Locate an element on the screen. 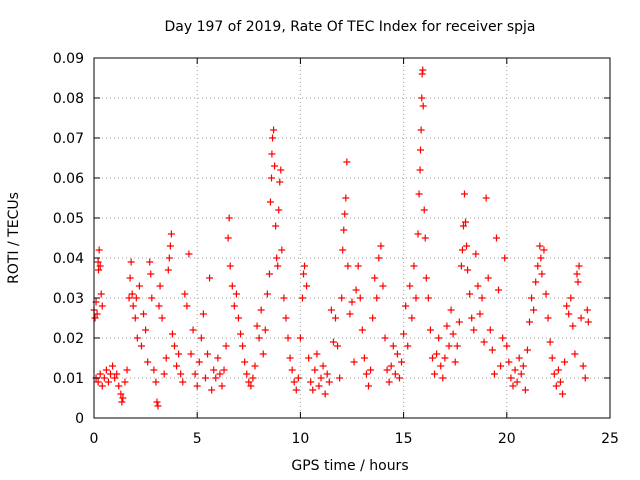 This screenshot has height=480, width=640. y-tick-label: 0.08 is located at coordinates (68, 99).